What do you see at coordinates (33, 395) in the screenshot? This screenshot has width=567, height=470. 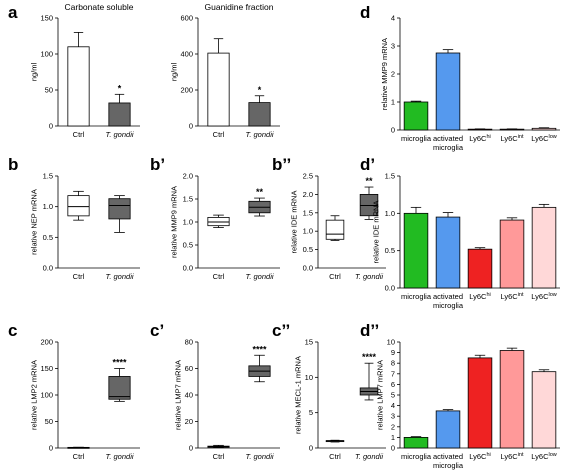 I see `y-axis-label: relative LMP2 mRNA` at bounding box center [33, 395].